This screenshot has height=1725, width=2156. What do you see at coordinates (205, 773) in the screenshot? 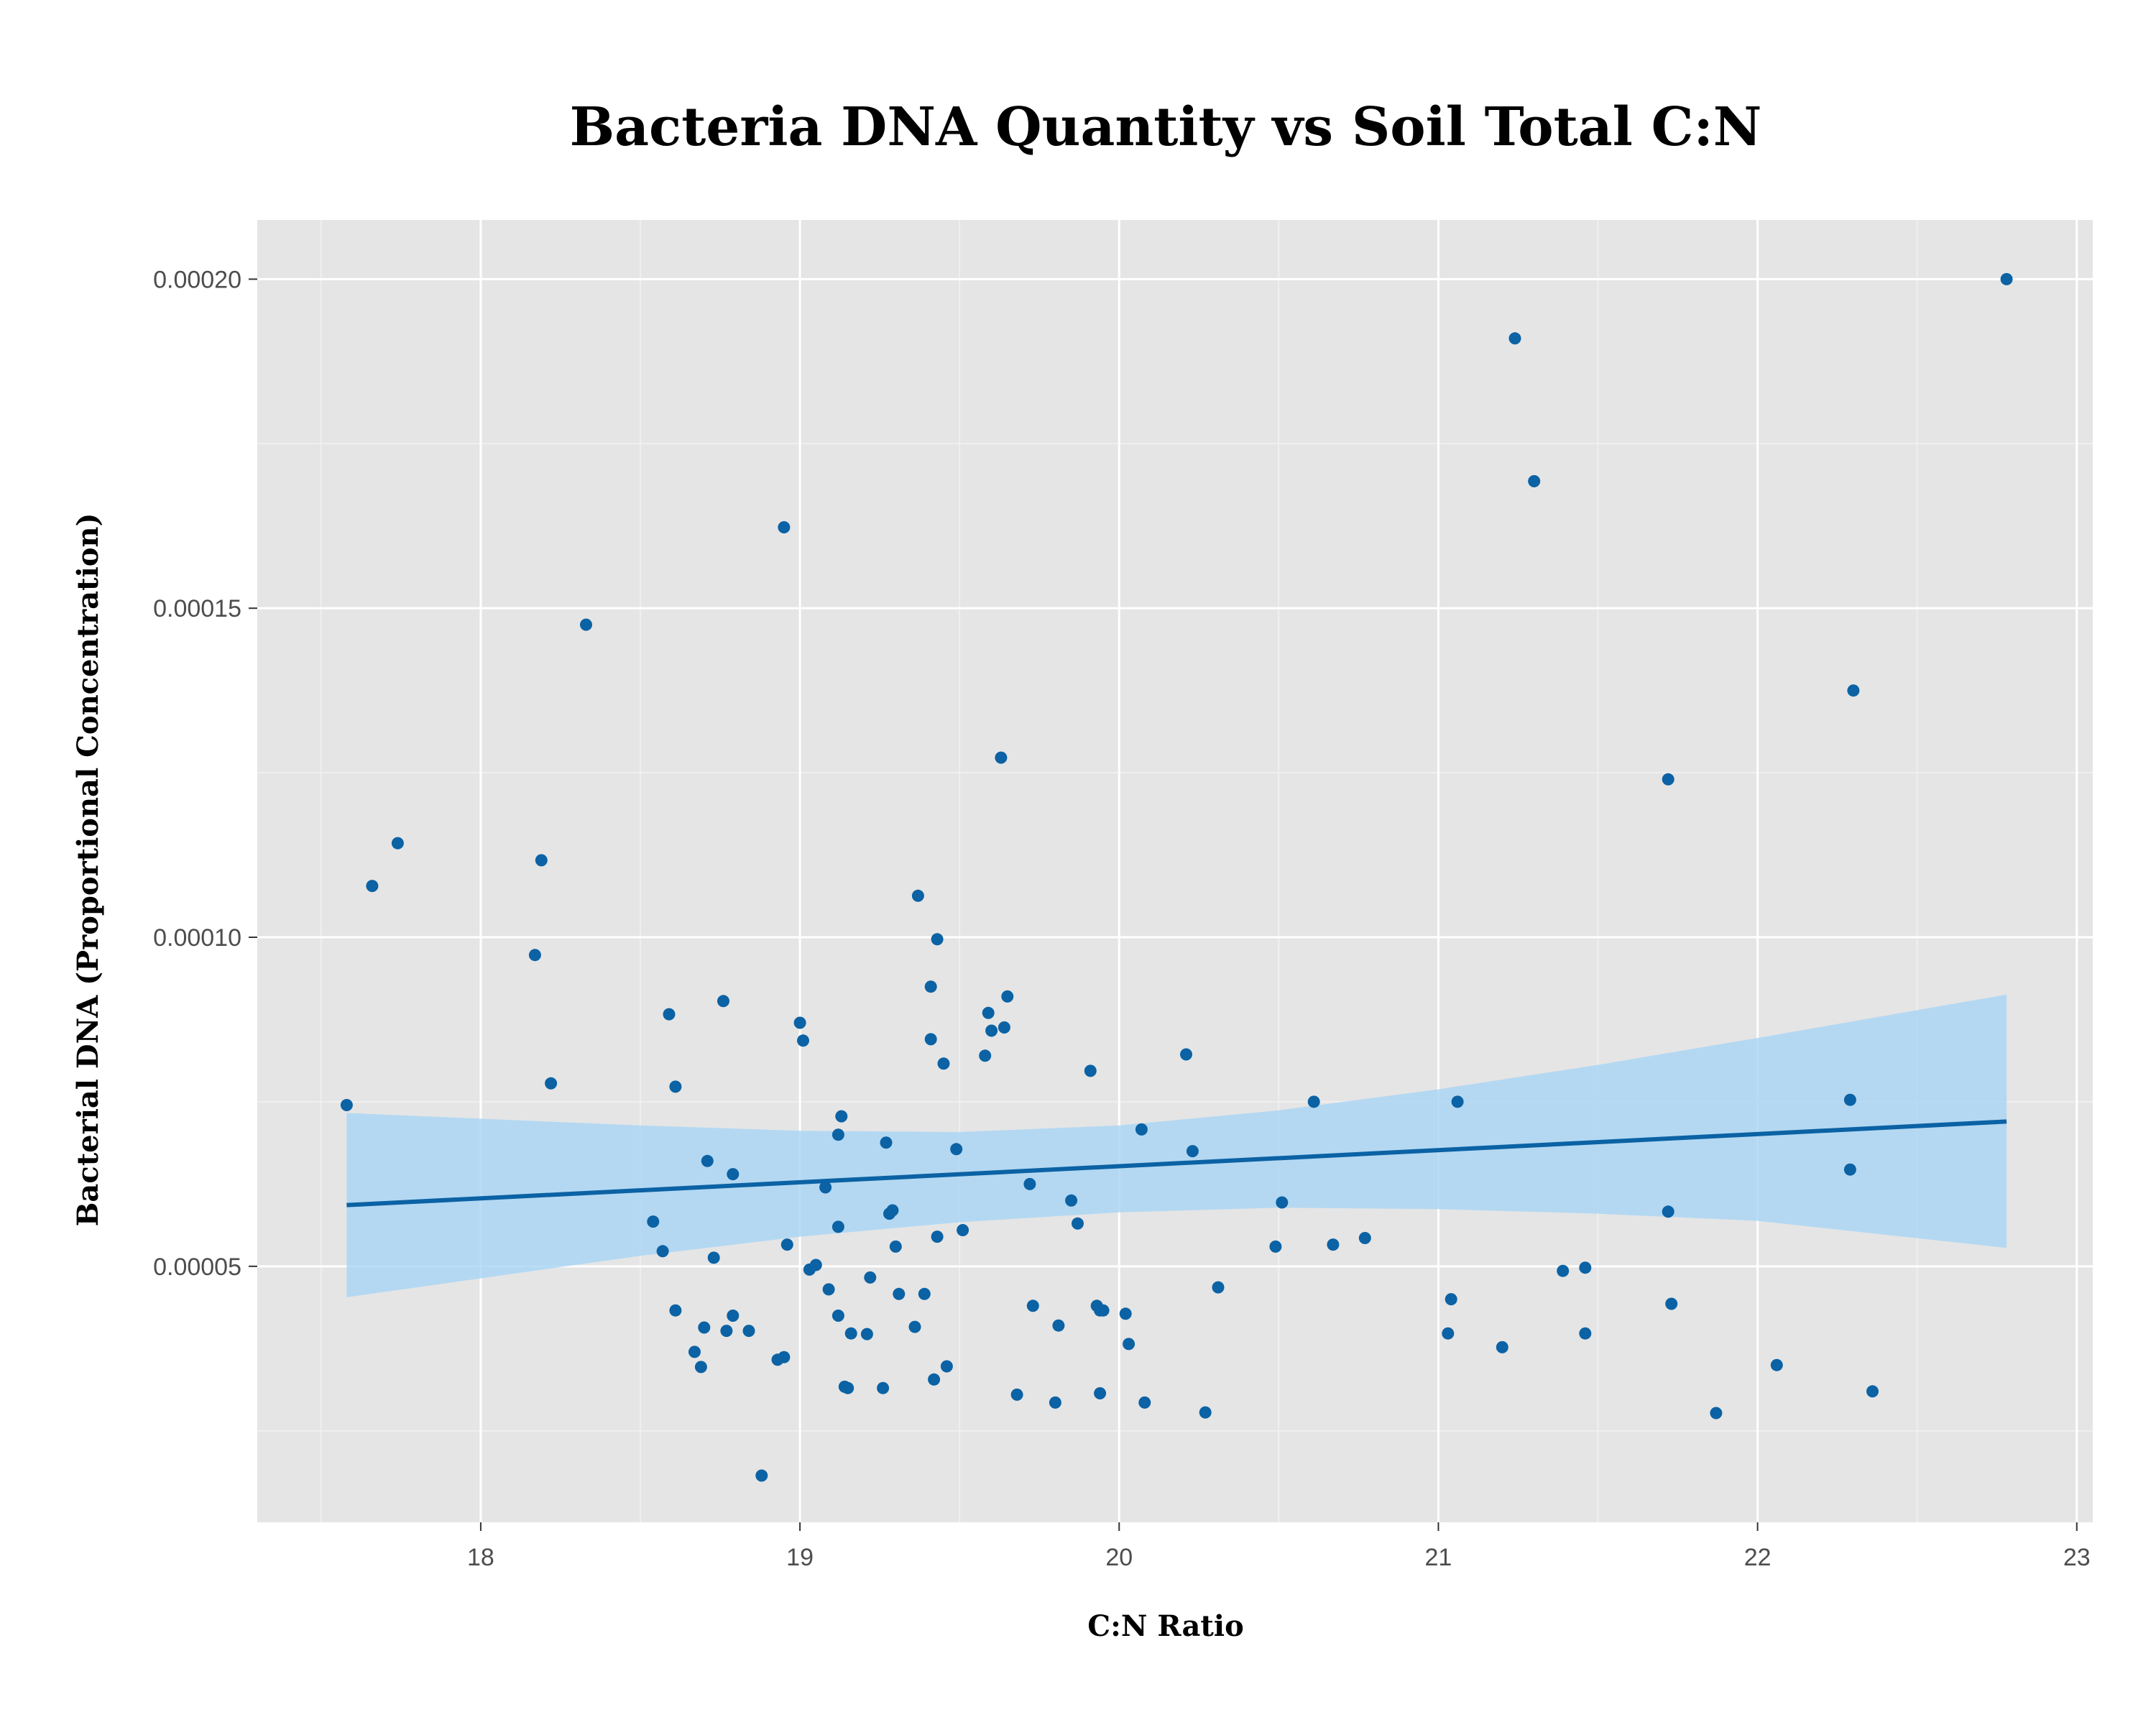
I see `y-axis: 0.00005 0.00010 0.00015 0.00020` at bounding box center [205, 773].